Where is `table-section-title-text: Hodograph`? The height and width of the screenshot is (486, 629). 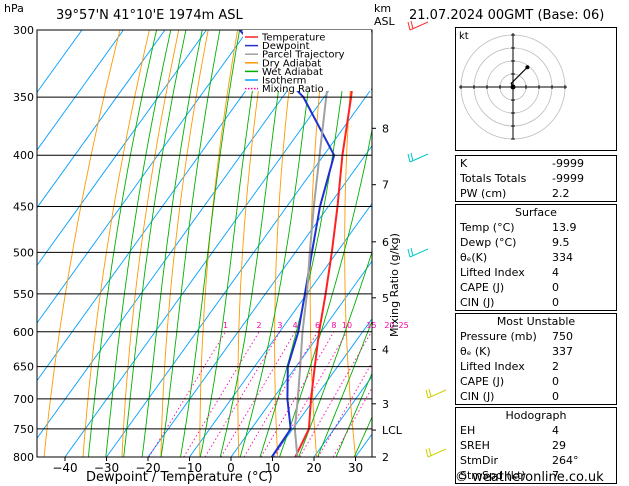 table-section-title-text: Hodograph is located at coordinates (536, 415).